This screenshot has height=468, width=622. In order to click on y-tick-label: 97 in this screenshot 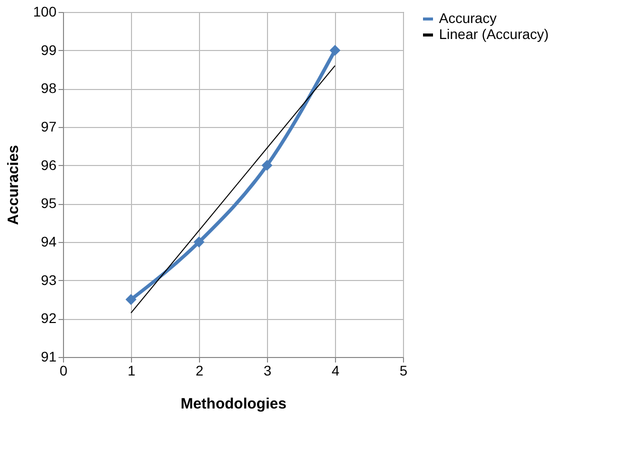, I will do `click(48, 126)`.